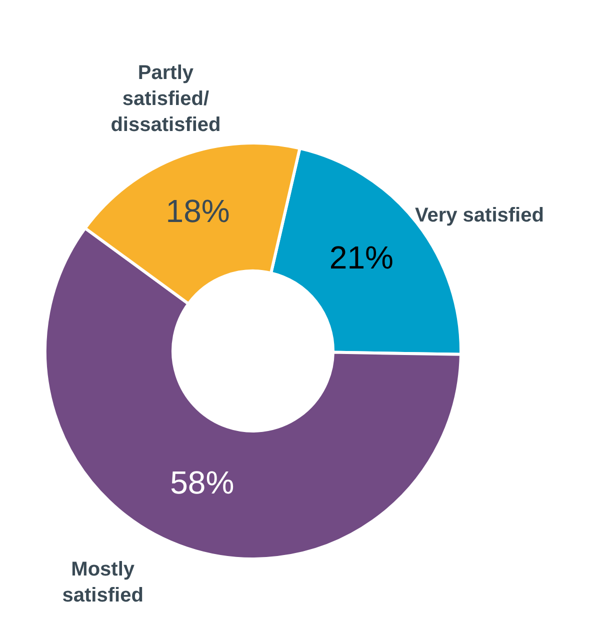 The height and width of the screenshot is (620, 610). I want to click on slice-label: Partly satisfied/ dissatisfied, so click(165, 99).